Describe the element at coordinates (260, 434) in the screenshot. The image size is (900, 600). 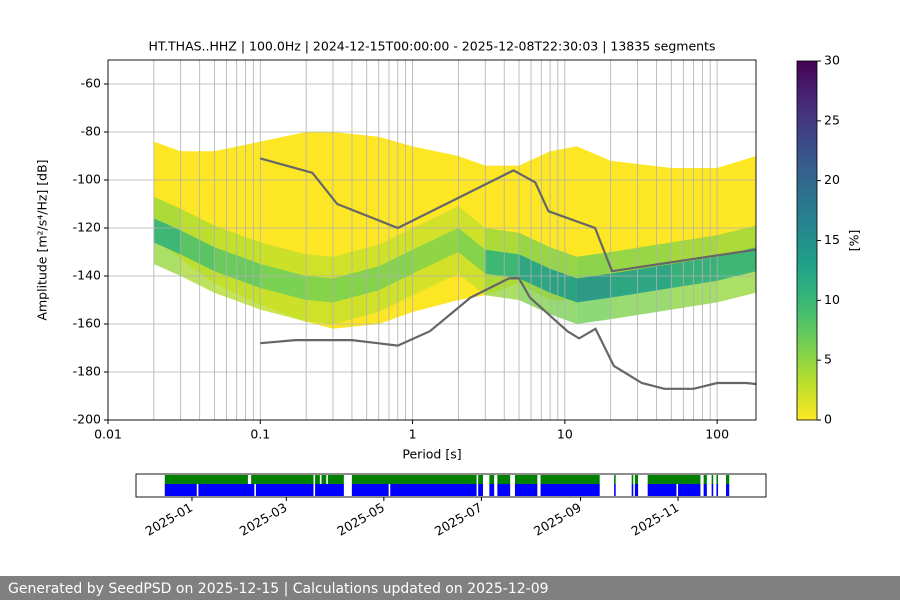
I see `x-tick-label: 0.1` at that location.